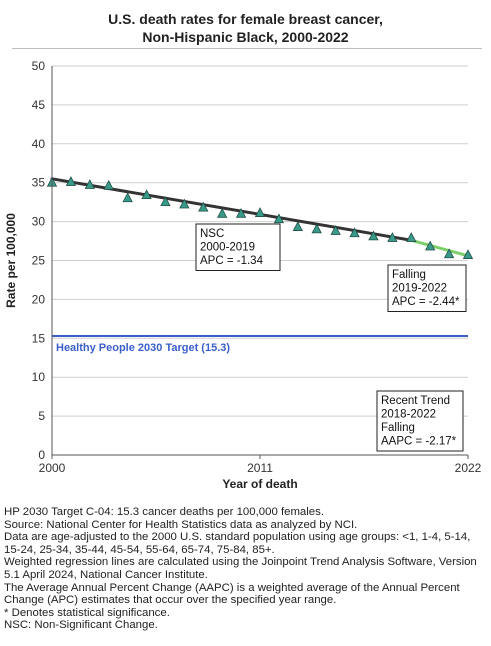  What do you see at coordinates (39, 105) in the screenshot?
I see `y-tick-label: 45` at bounding box center [39, 105].